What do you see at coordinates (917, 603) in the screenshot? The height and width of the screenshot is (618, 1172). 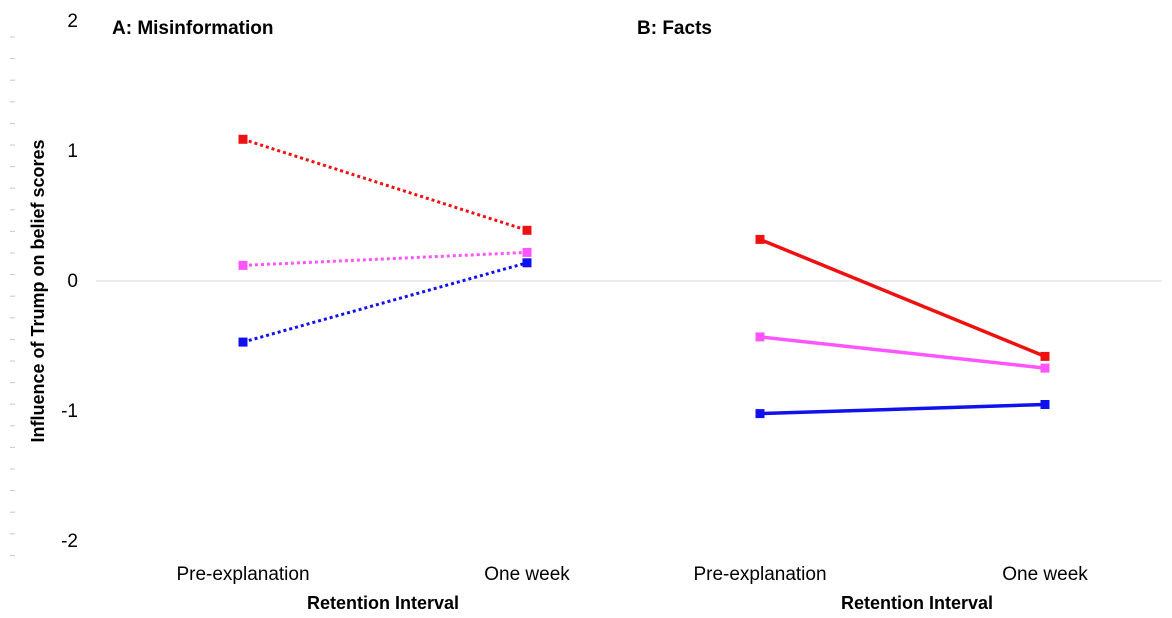 I see `x-axis-title-facts: Retention Interval` at bounding box center [917, 603].